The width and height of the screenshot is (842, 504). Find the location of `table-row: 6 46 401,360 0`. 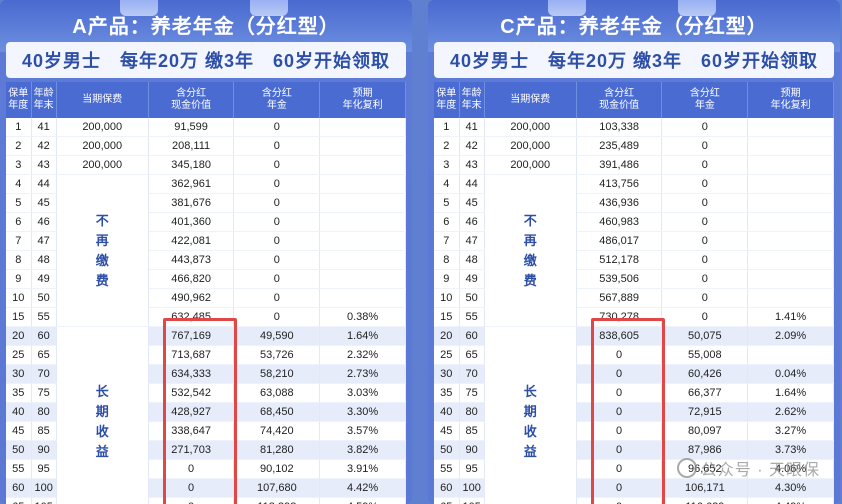

table-row: 6 46 401,360 0 is located at coordinates (206, 222).